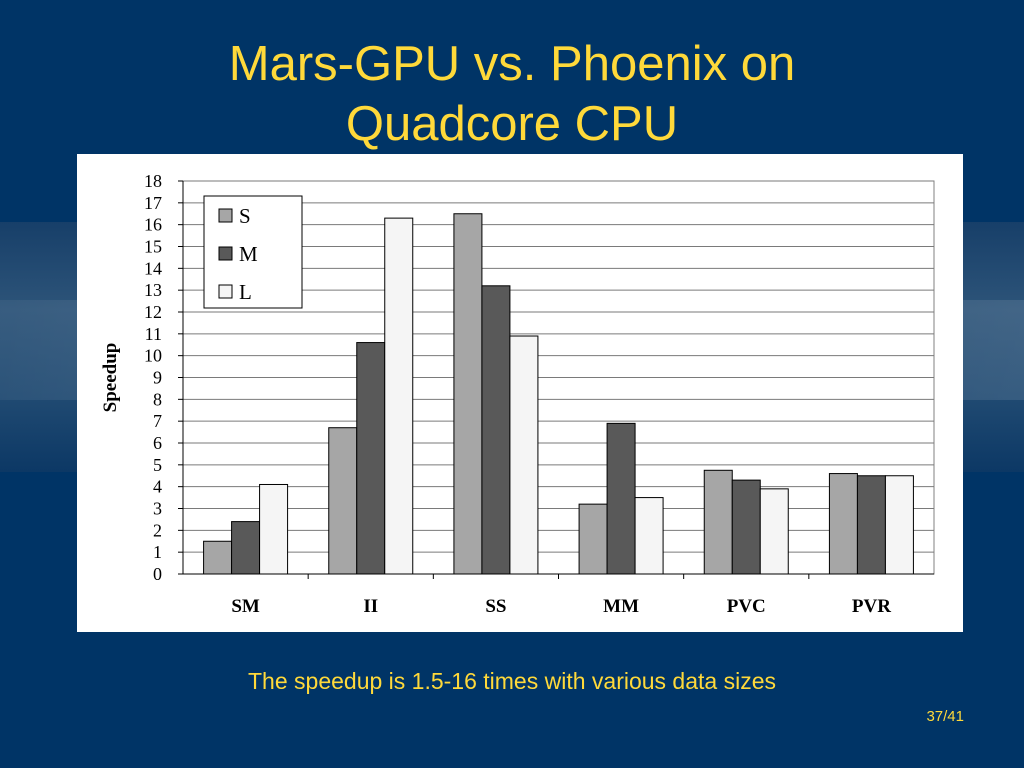  What do you see at coordinates (153, 268) in the screenshot?
I see `y-tick-label: 14` at bounding box center [153, 268].